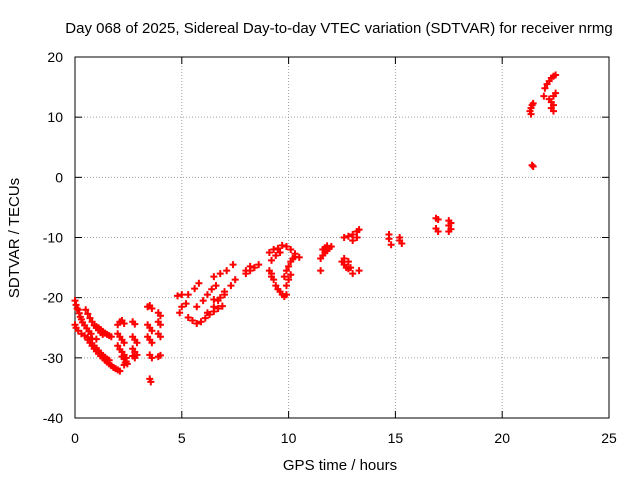 Image resolution: width=640 pixels, height=480 pixels. Describe the element at coordinates (14, 238) in the screenshot. I see `y-axis-label: SDTVAR / TECUs` at that location.